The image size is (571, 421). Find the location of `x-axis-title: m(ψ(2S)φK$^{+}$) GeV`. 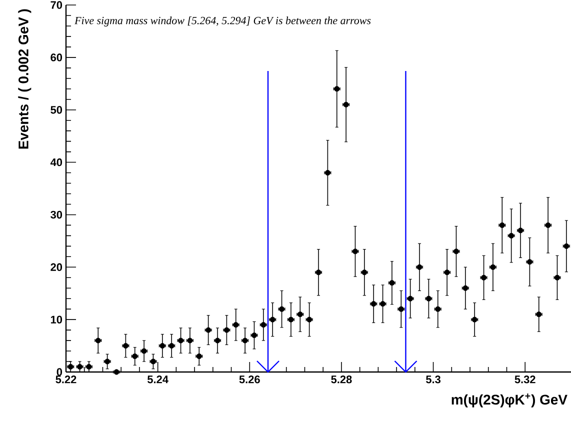

x-axis-title: m(ψ(2S)φK$^{+}$) GeV is located at coordinates (510, 401).